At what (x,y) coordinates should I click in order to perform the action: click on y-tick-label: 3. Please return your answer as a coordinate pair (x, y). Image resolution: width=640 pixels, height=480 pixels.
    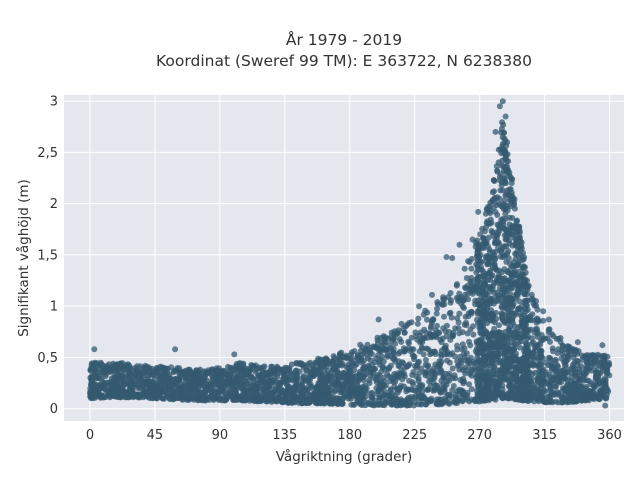
    Looking at the image, I should click on (54, 102).